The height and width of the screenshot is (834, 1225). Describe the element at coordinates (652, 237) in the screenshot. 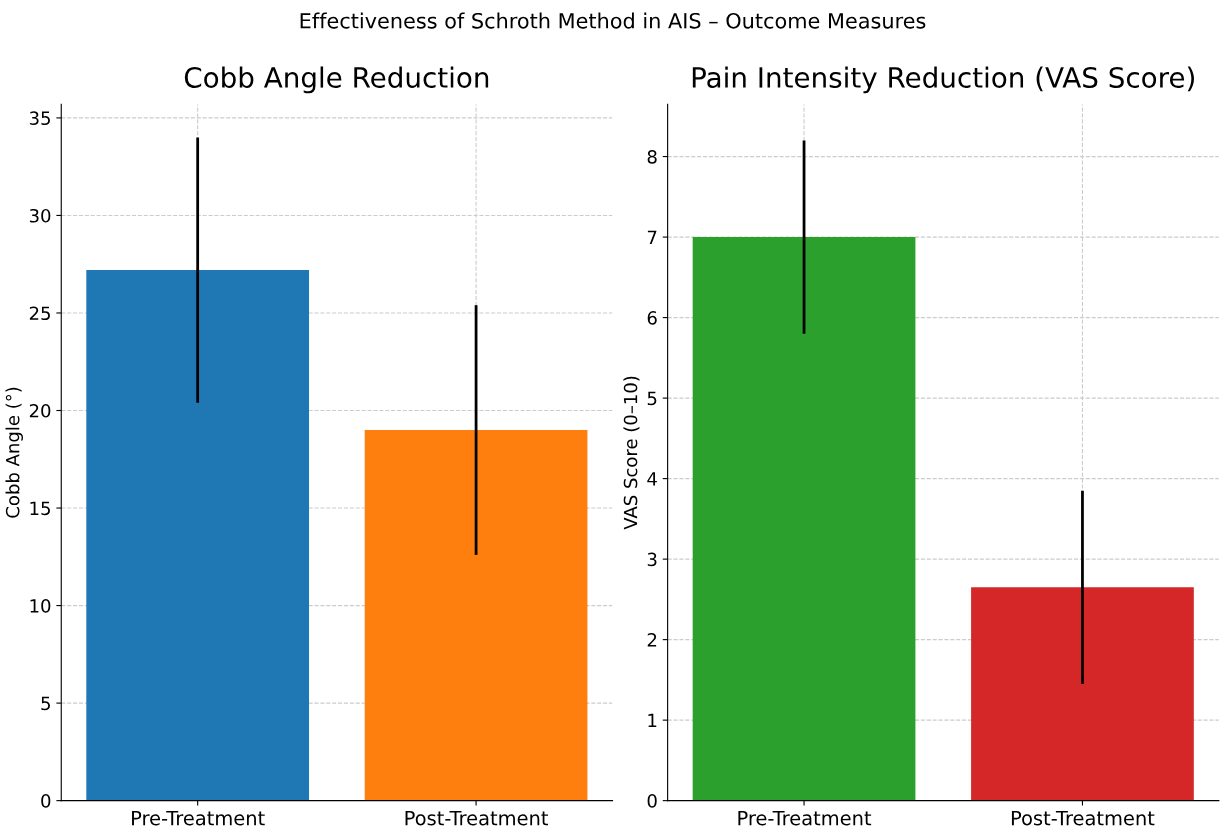

I see `y-tick-label: 7` at that location.